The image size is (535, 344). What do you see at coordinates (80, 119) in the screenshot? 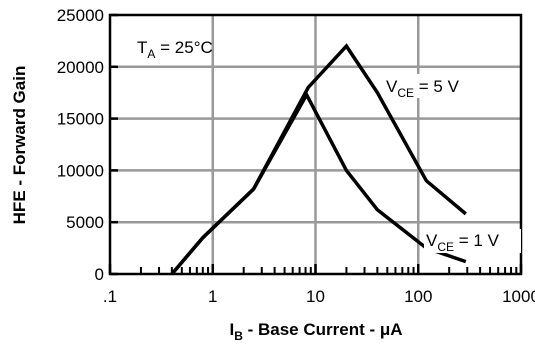
I see `y-tick-label: 15000` at bounding box center [80, 119].